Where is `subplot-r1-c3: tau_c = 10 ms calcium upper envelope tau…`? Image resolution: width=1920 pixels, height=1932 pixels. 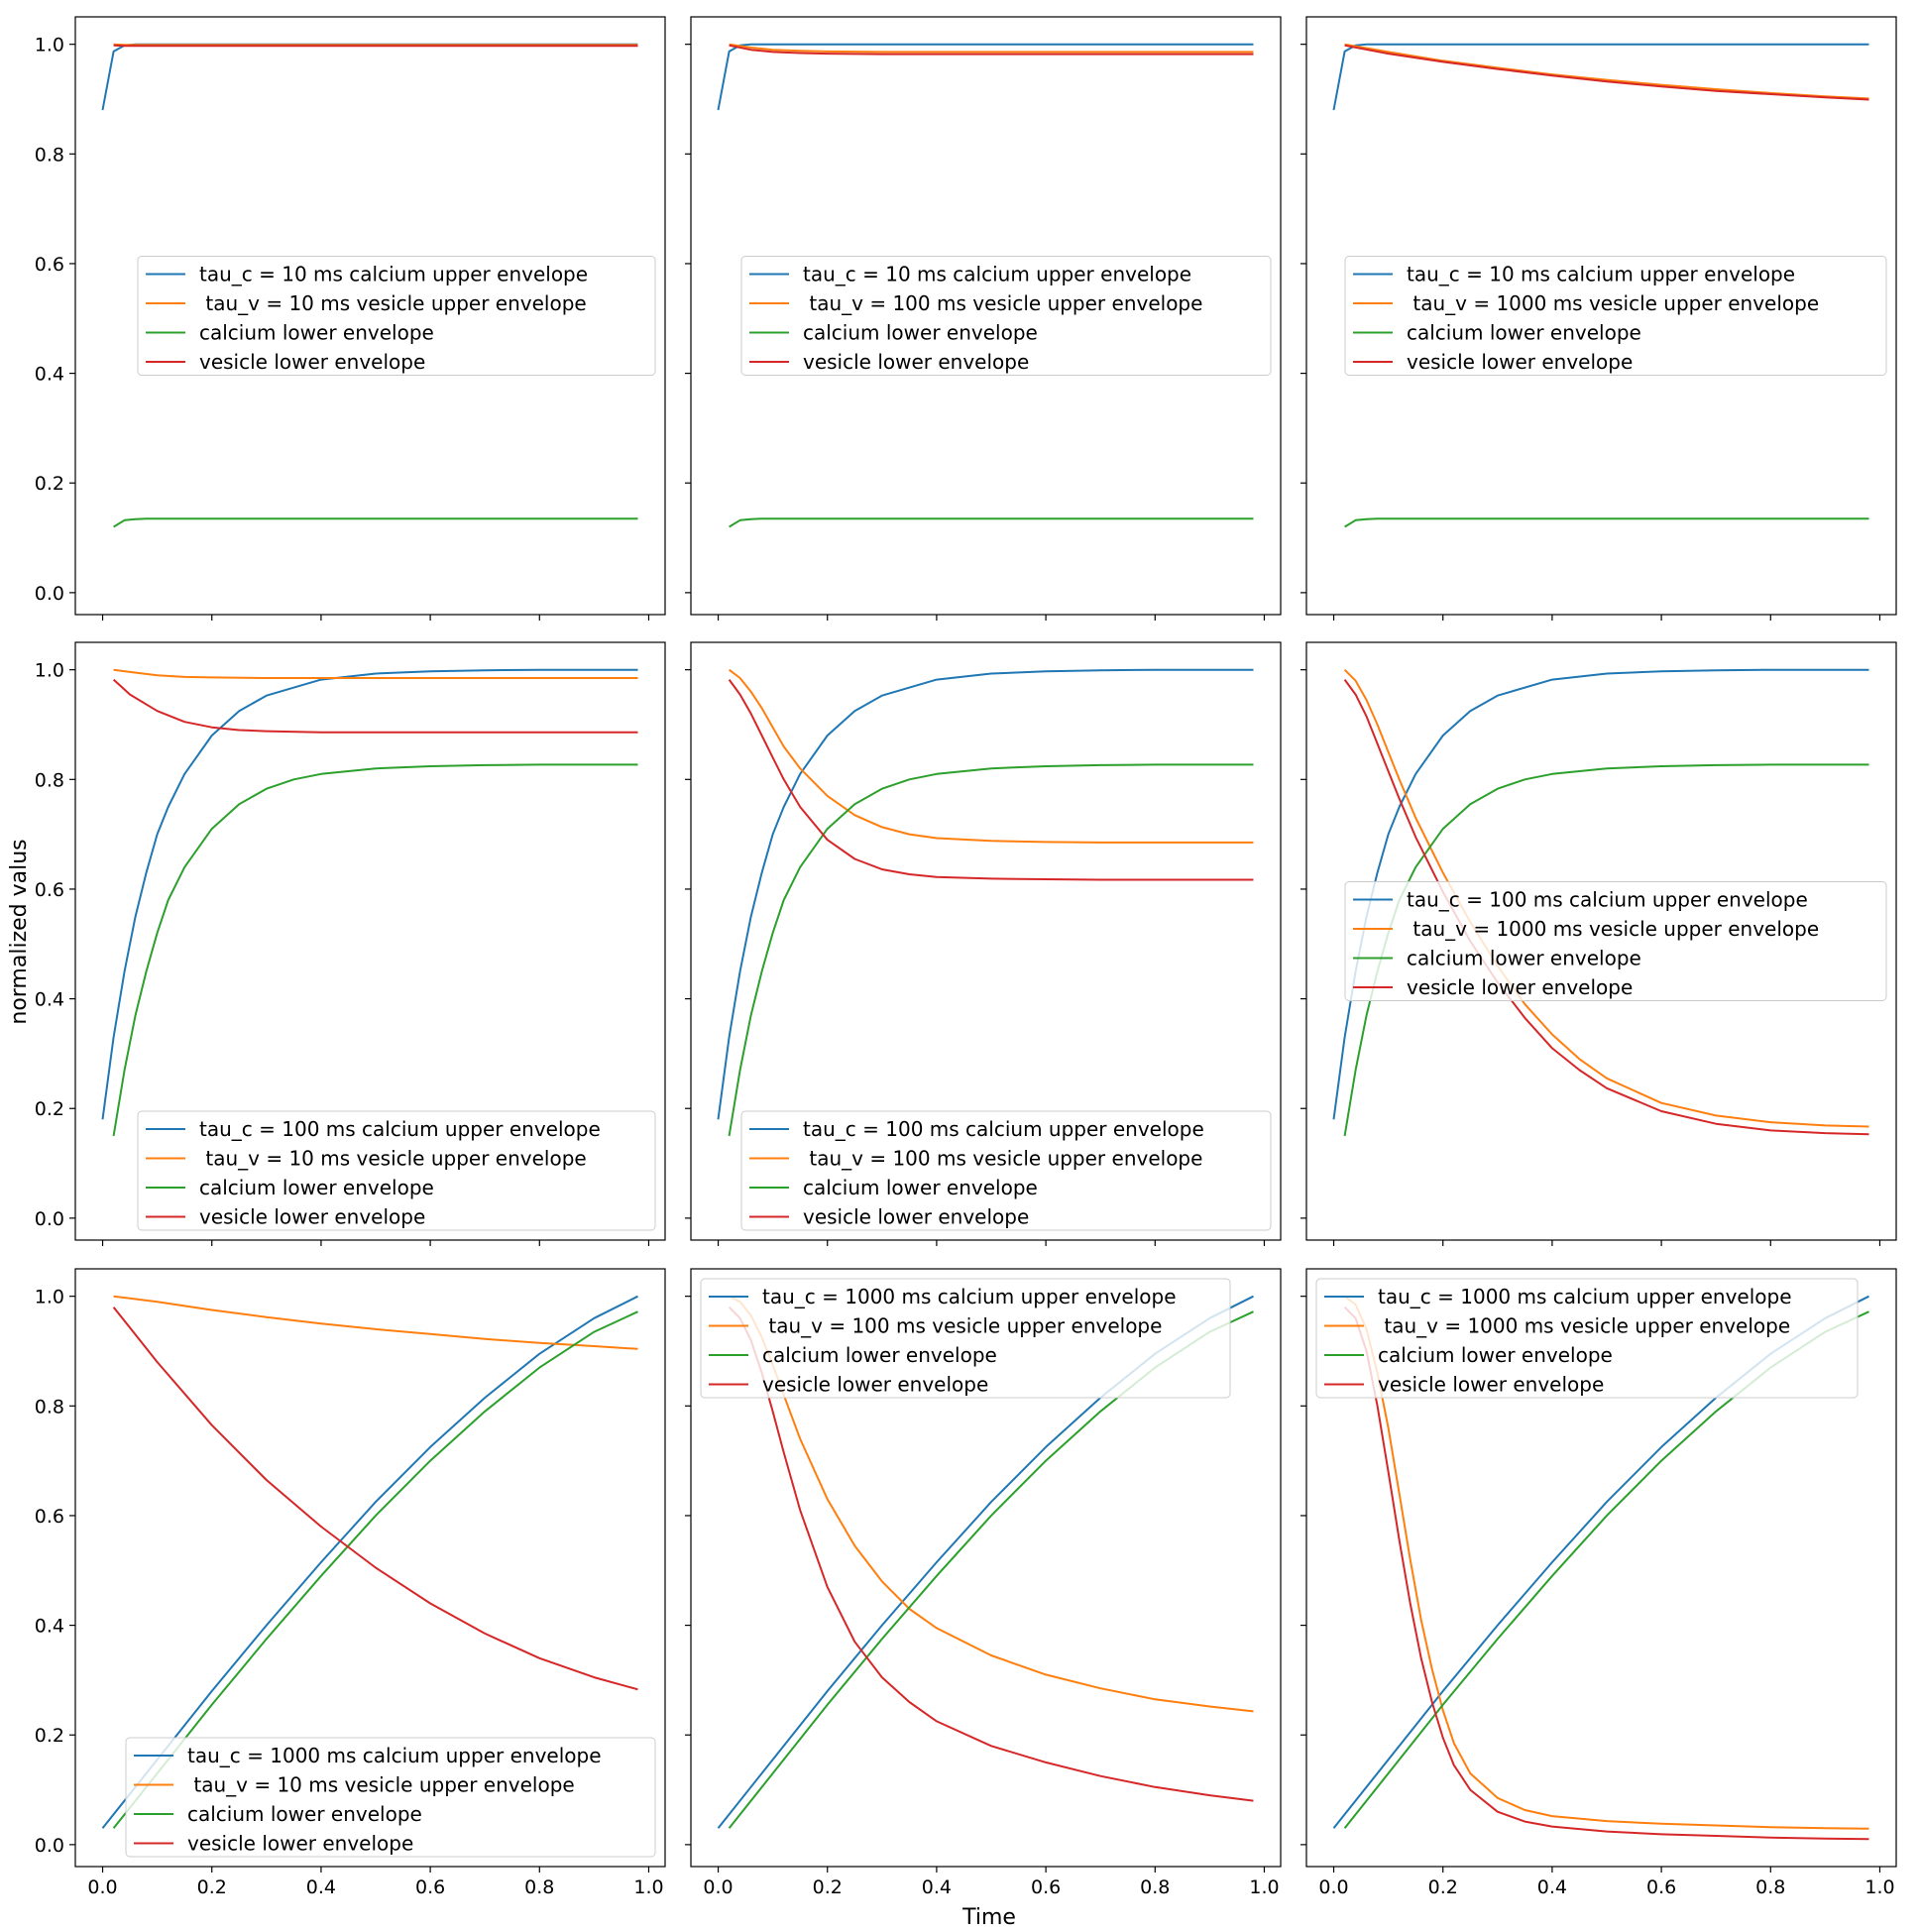
subplot-r1-c3: tau_c = 10 ms calcium upper envelope tau… is located at coordinates (1598, 318).